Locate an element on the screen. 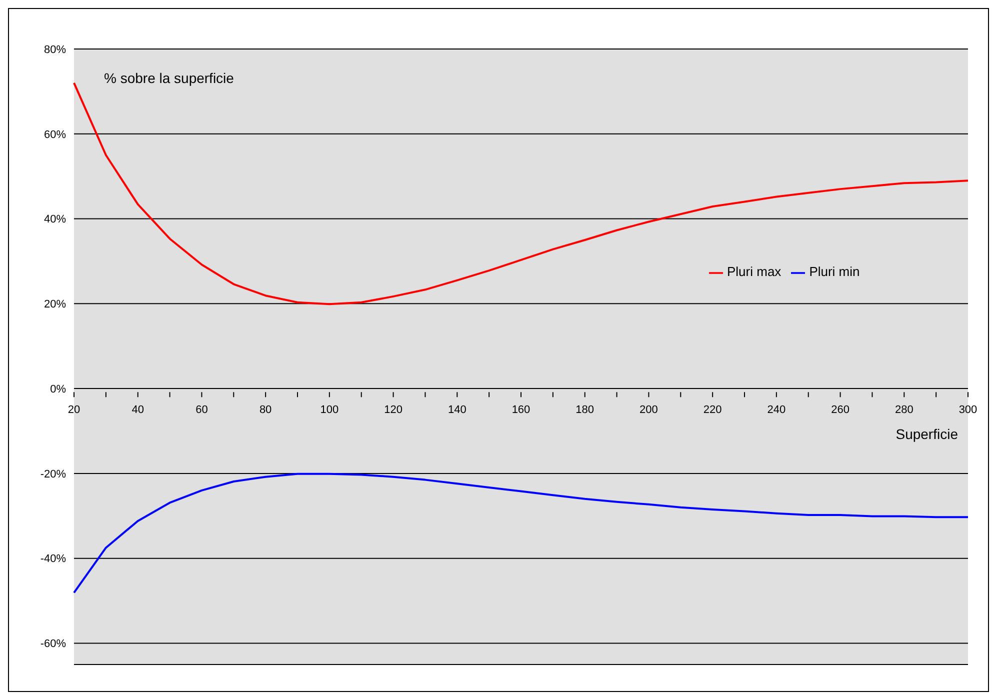  x-tick-label: 100 is located at coordinates (329, 410).